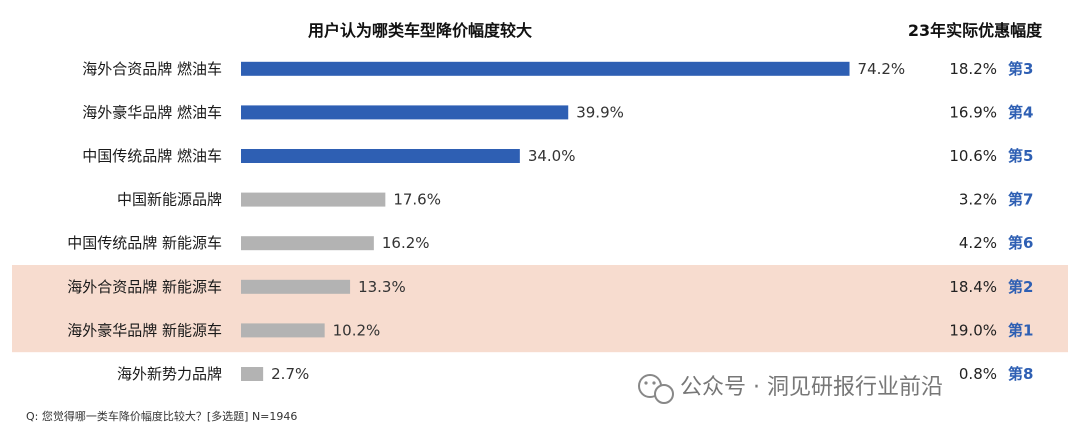 This screenshot has height=434, width=1080. Describe the element at coordinates (152, 69) in the screenshot. I see `category-label: 海外合资品牌 燃油车` at that location.